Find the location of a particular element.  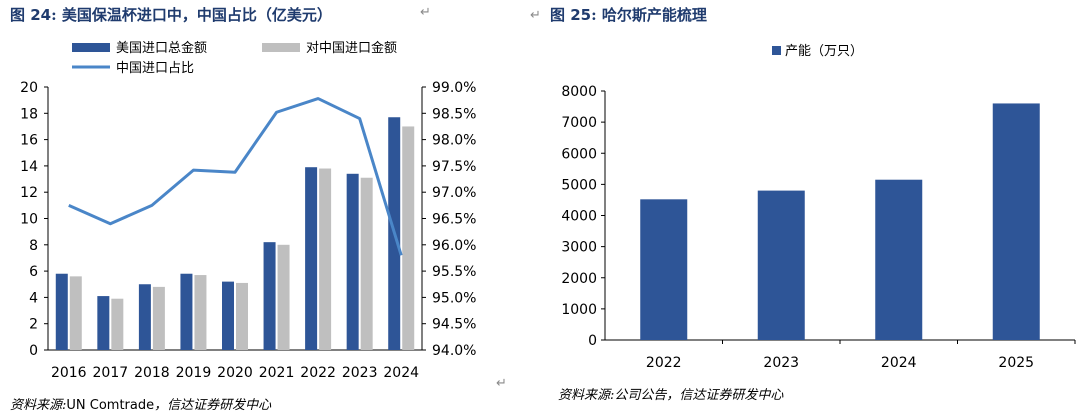

figure-24-source-rest: ，信达证券研发中心 is located at coordinates (213, 405).